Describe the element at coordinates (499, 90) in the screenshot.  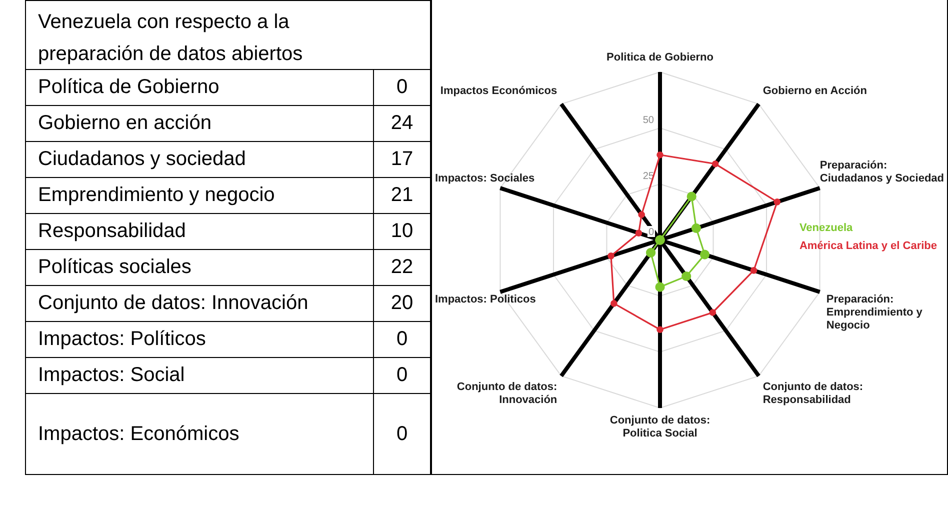
I see `spoke-label: Impactos Económicos` at that location.